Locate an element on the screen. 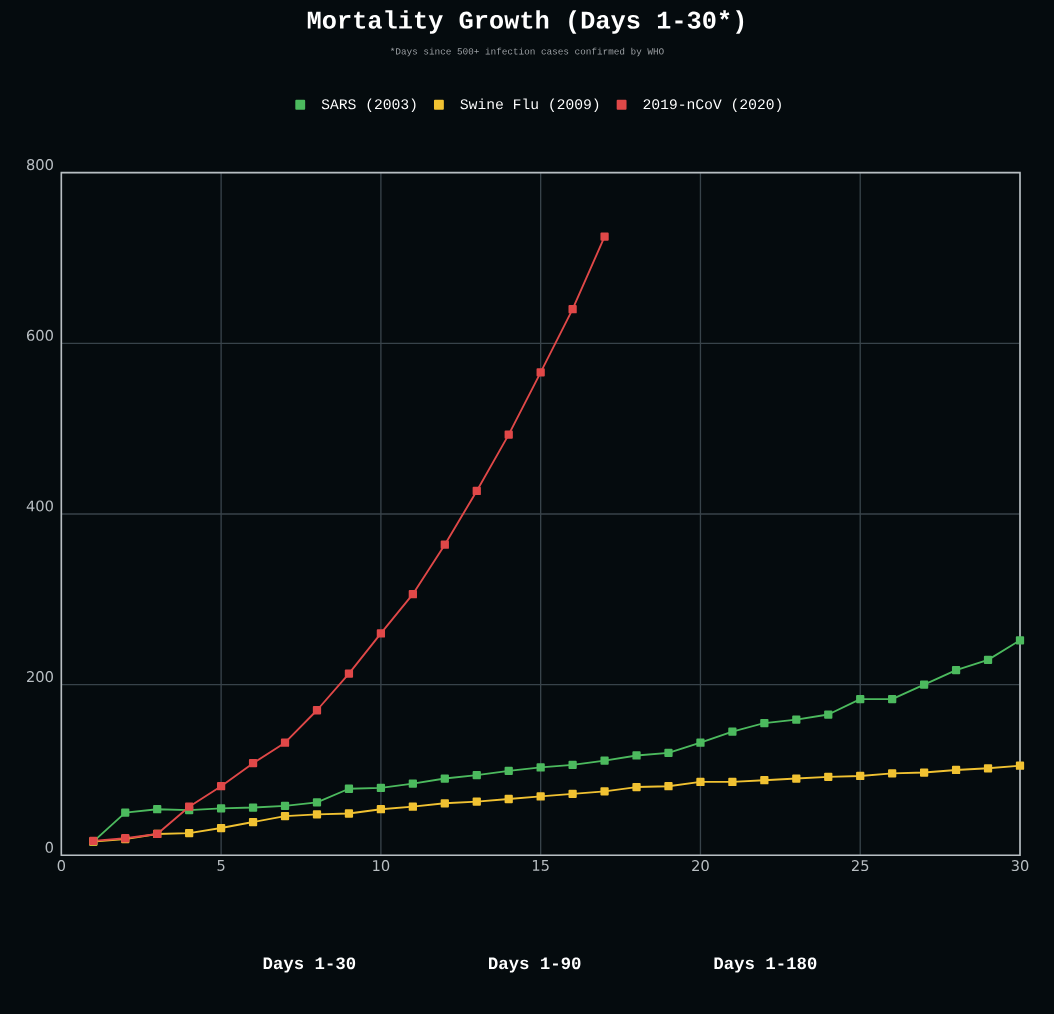 Image resolution: width=1054 pixels, height=1014 pixels. text: Days 1-180 is located at coordinates (765, 965).